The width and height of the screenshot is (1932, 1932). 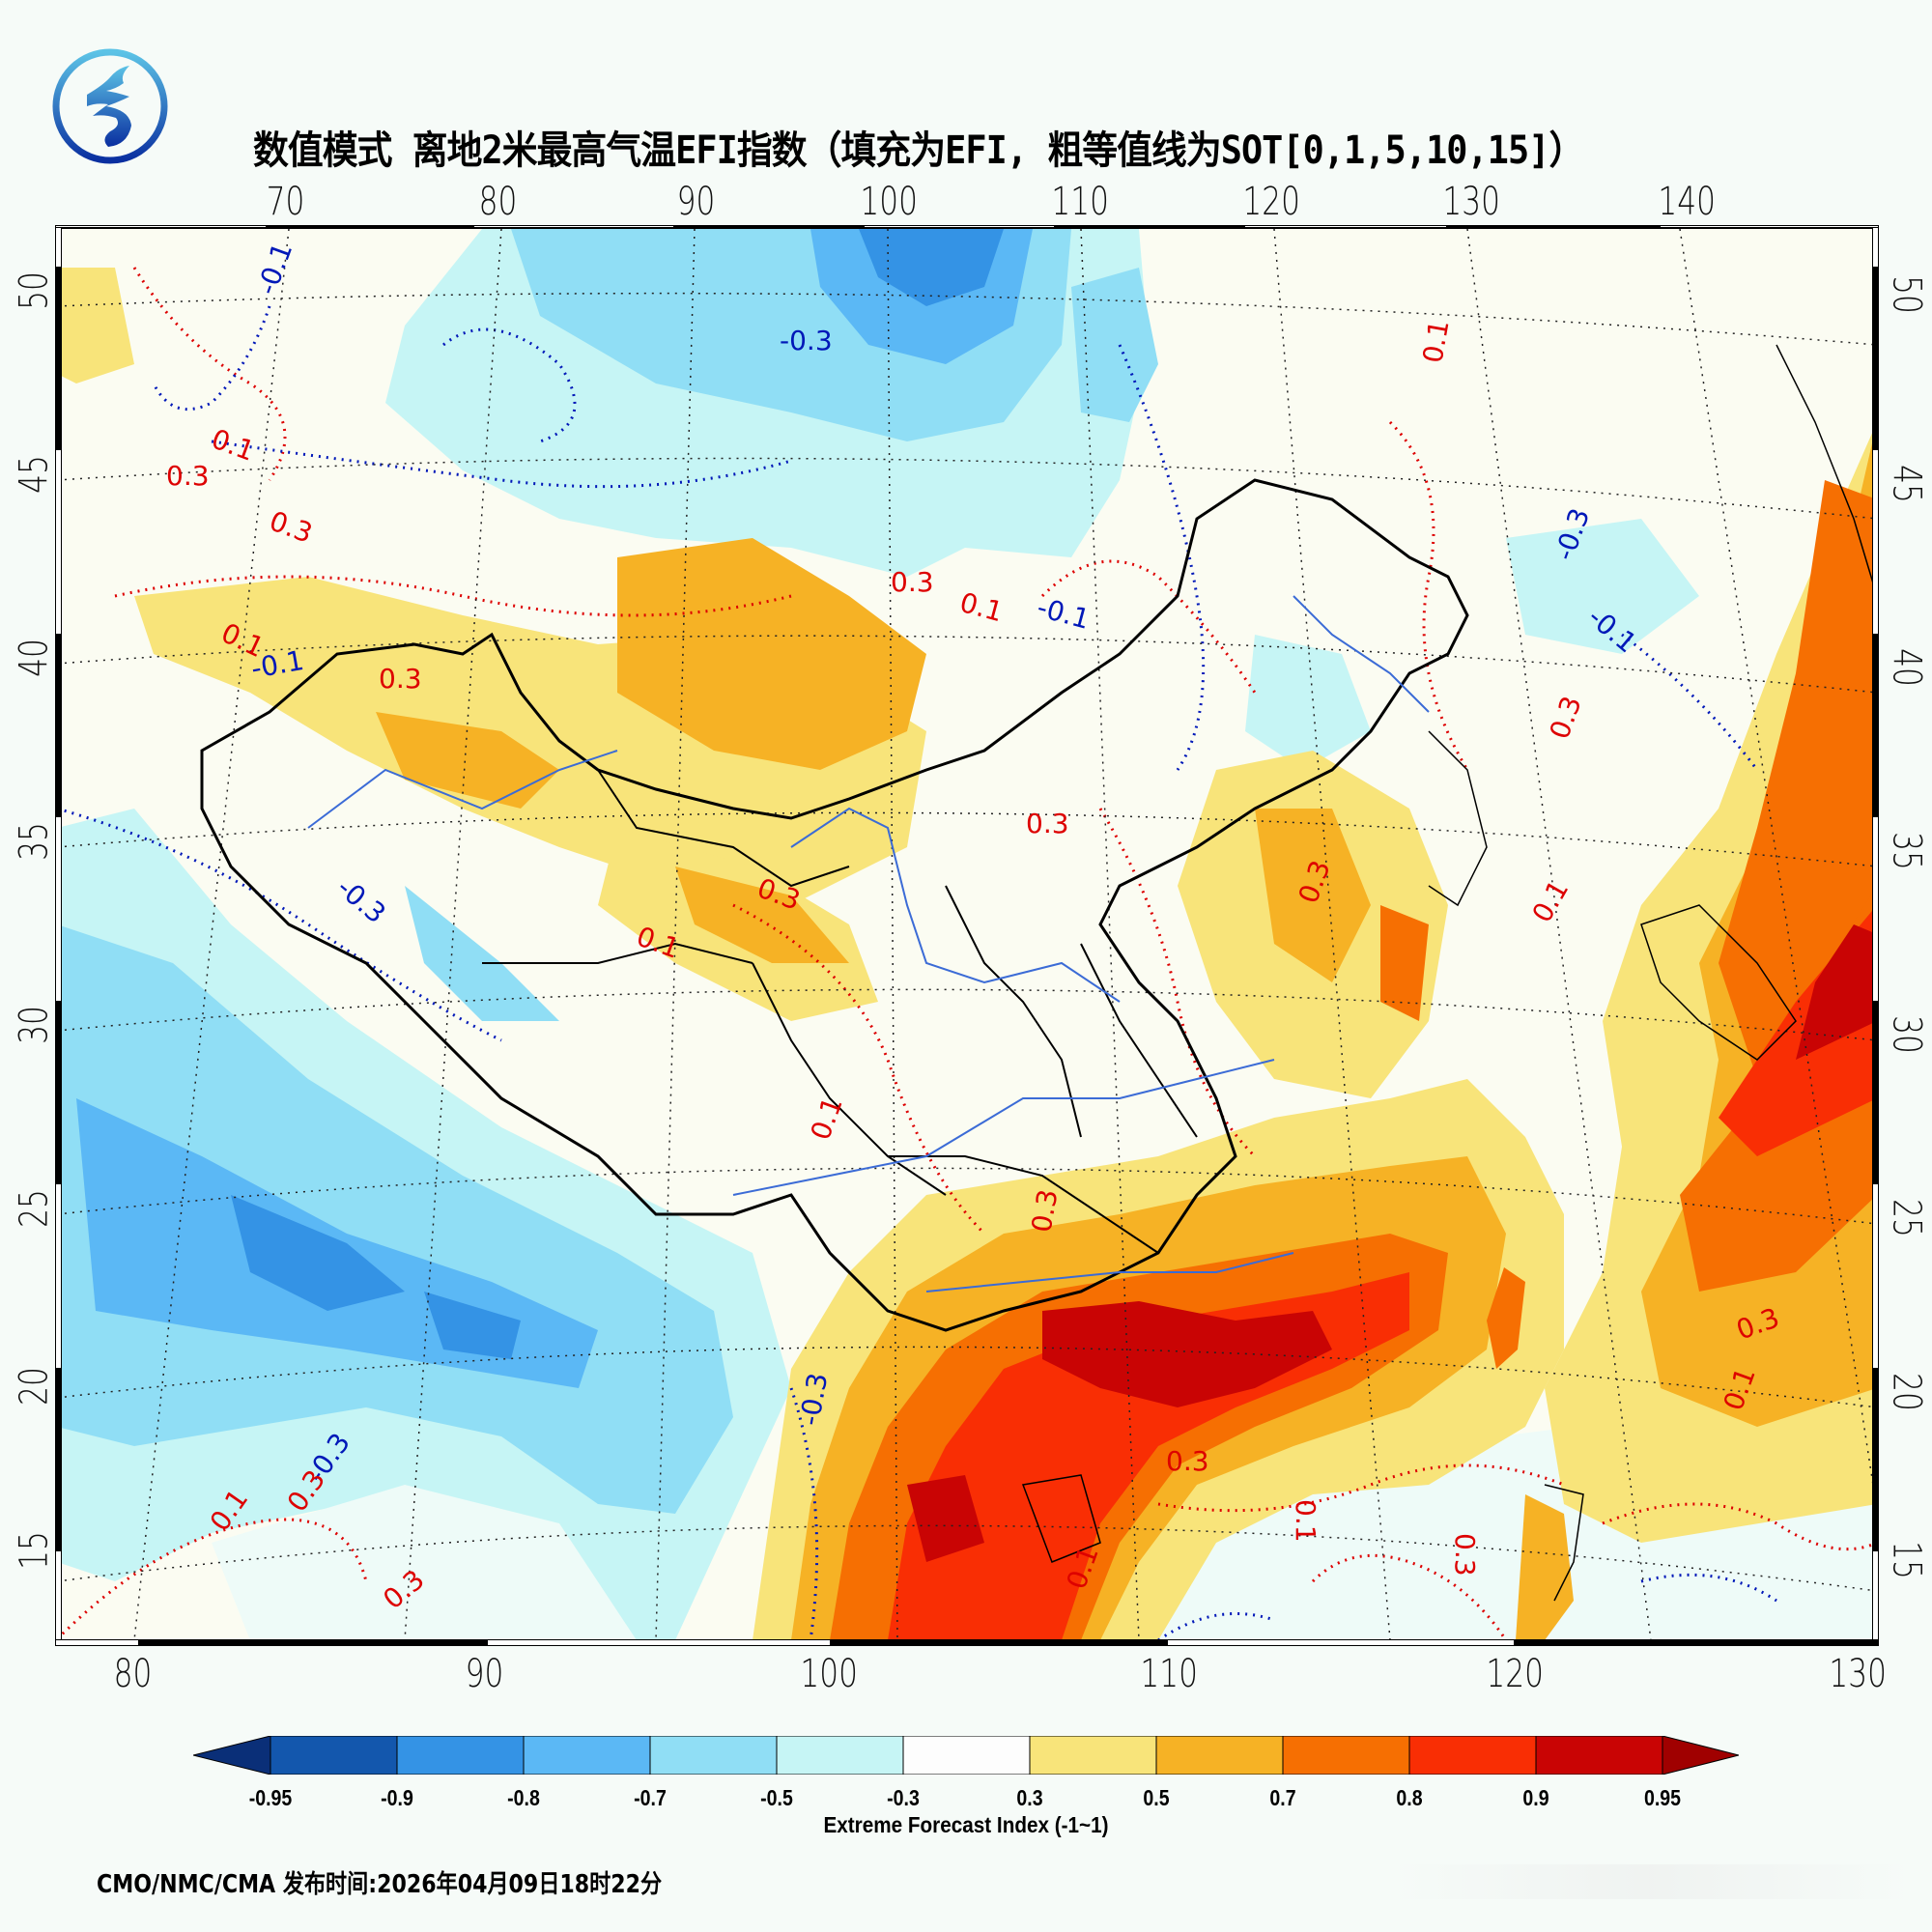 What do you see at coordinates (1515, 1674) in the screenshot?
I see `bottom-lon-label: 120` at bounding box center [1515, 1674].